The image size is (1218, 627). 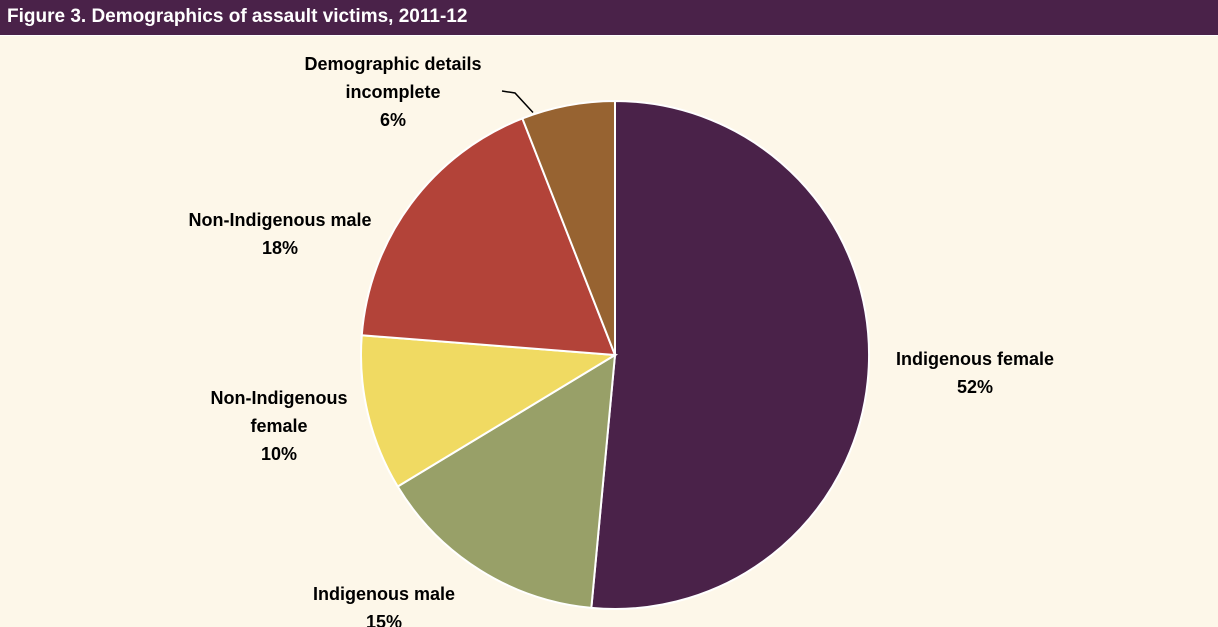 I want to click on slice-percent: 15%, so click(x=384, y=619).